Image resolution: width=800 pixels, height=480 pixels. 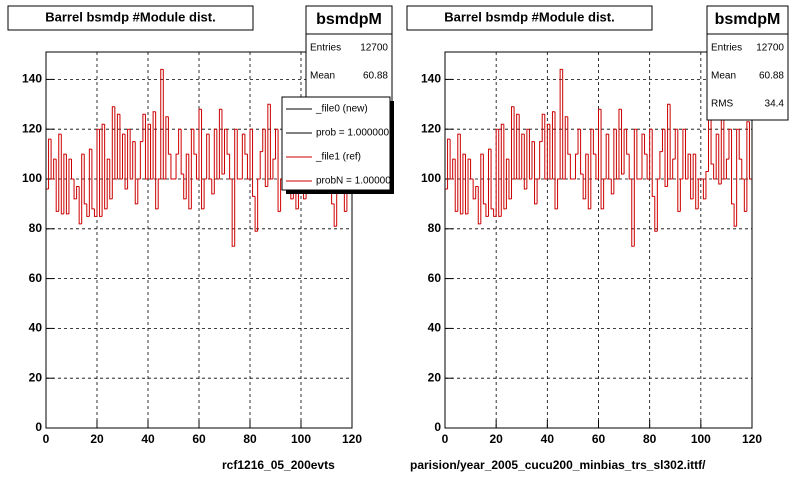 I want to click on chart-title: Barrel bsmdp #Module dist., so click(x=130, y=16).